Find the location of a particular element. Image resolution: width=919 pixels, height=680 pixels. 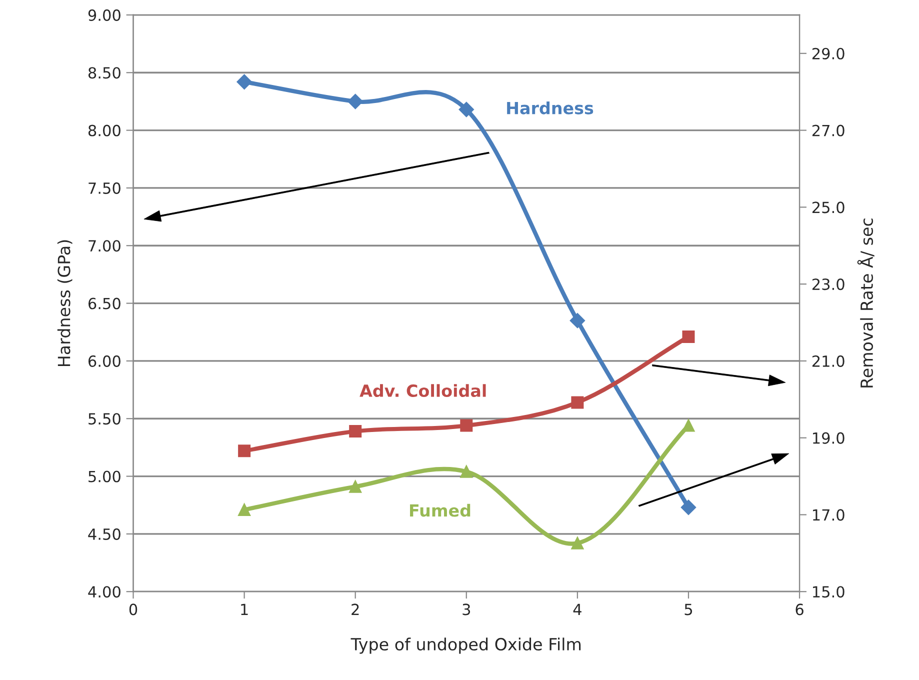

y-tick-label: 7.50 is located at coordinates (104, 188).